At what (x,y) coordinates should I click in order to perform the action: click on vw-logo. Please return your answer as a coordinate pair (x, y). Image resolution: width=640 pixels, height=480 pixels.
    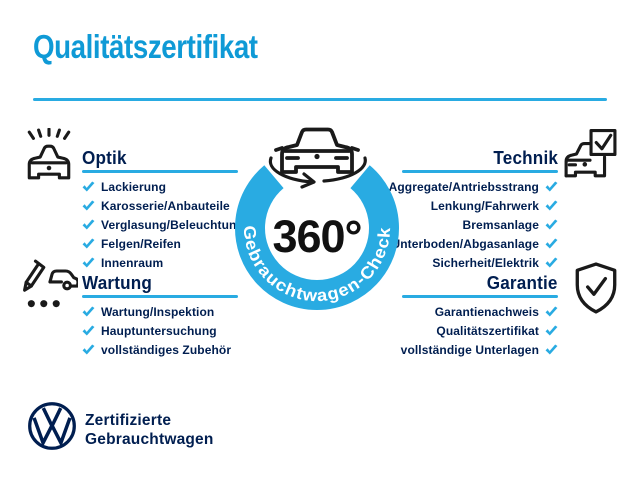
    Looking at the image, I should click on (52, 426).